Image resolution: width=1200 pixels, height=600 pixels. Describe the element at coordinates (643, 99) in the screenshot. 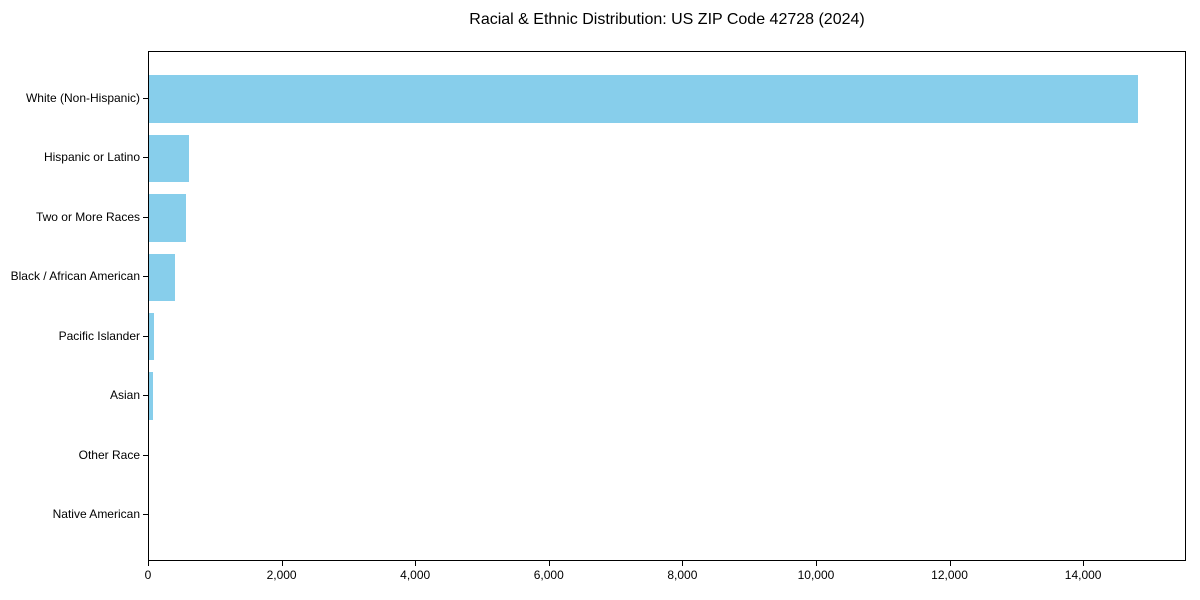

I see `bar-white-non-hispanic` at that location.